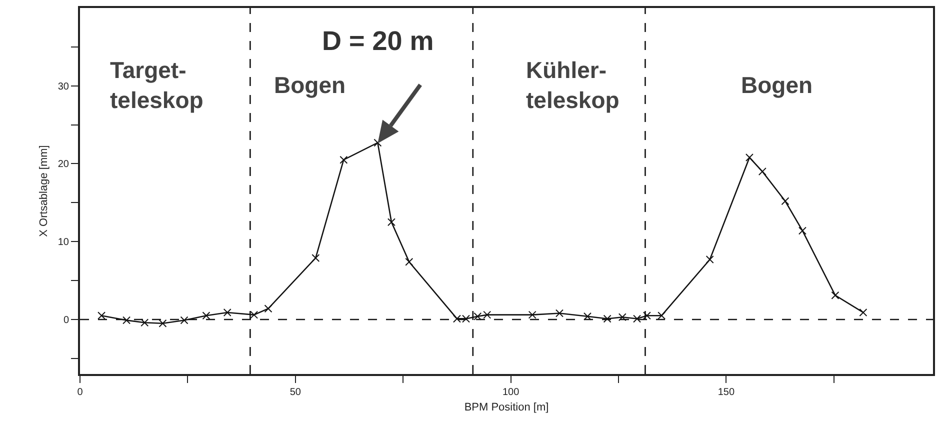 The width and height of the screenshot is (937, 424). I want to click on y-tick-label: 30, so click(64, 86).